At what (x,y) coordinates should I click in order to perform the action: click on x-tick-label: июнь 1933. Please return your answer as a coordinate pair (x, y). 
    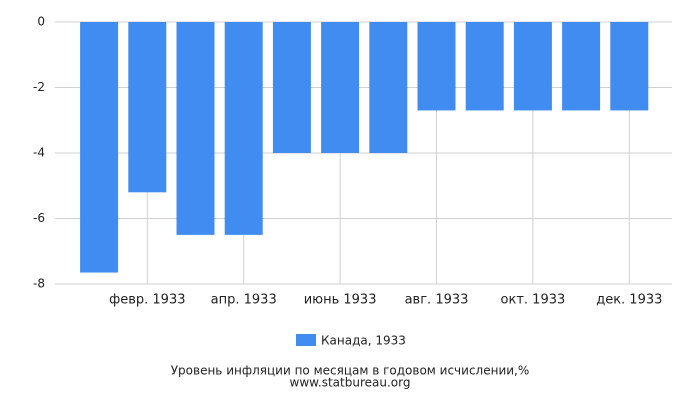
    Looking at the image, I should click on (340, 300).